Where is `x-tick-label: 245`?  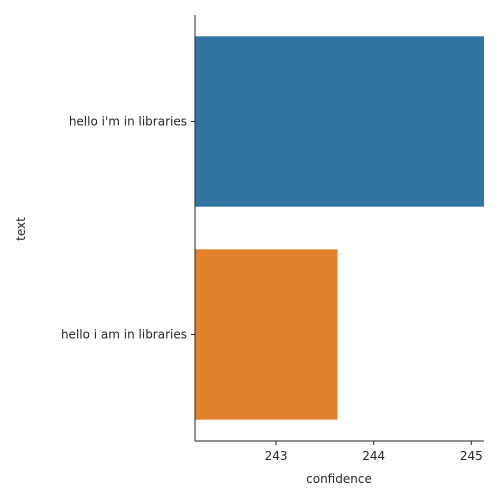 x-tick-label: 245 is located at coordinates (471, 456).